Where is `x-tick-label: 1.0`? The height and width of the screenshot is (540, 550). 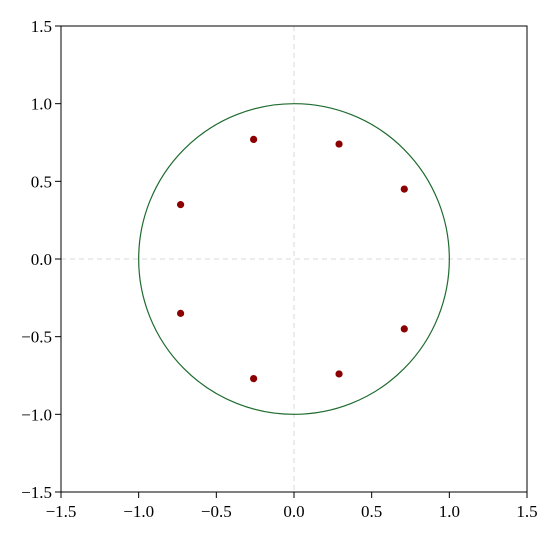
x-tick-label: 1.0 is located at coordinates (449, 511).